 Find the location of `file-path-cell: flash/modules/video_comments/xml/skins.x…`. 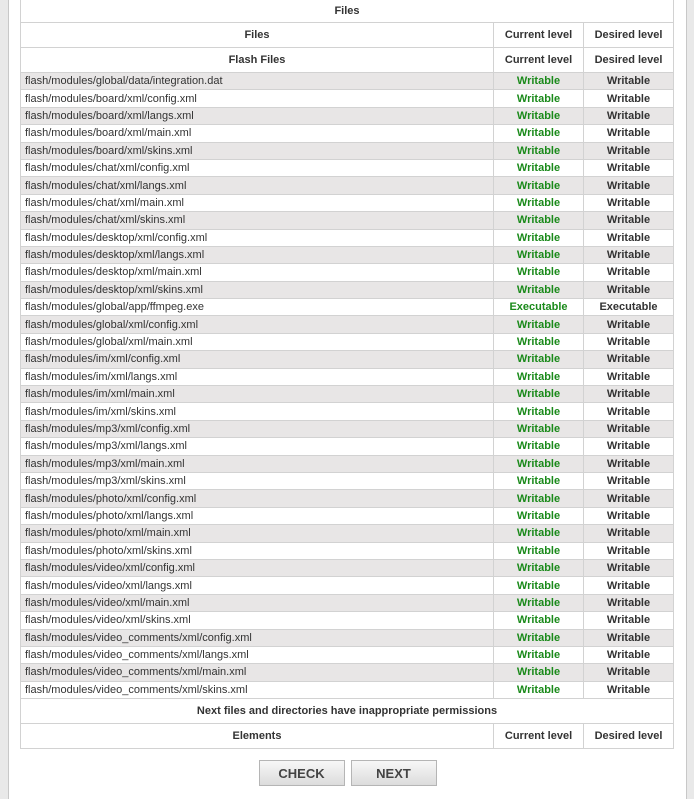

file-path-cell: flash/modules/video_comments/xml/skins.x… is located at coordinates (257, 690).